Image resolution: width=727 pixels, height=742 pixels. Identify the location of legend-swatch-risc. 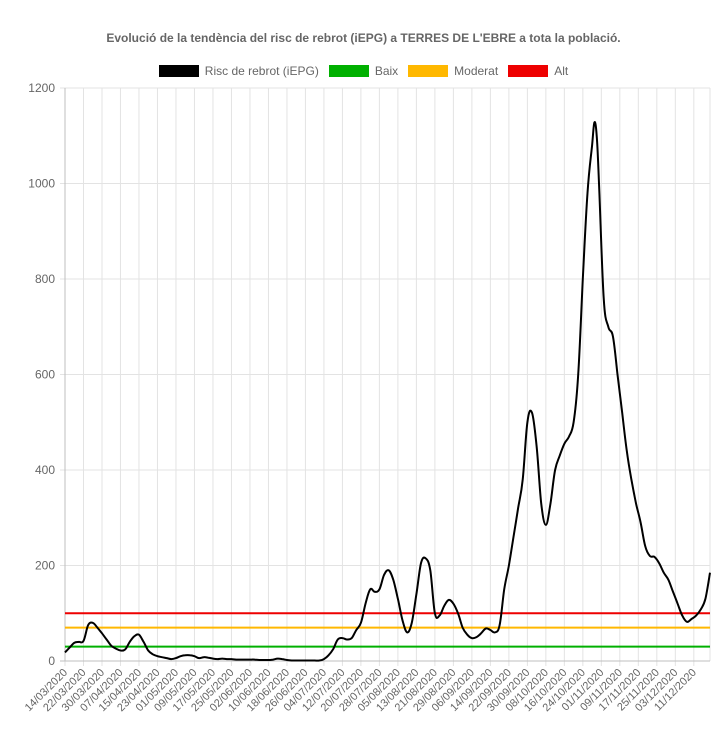
(178, 71).